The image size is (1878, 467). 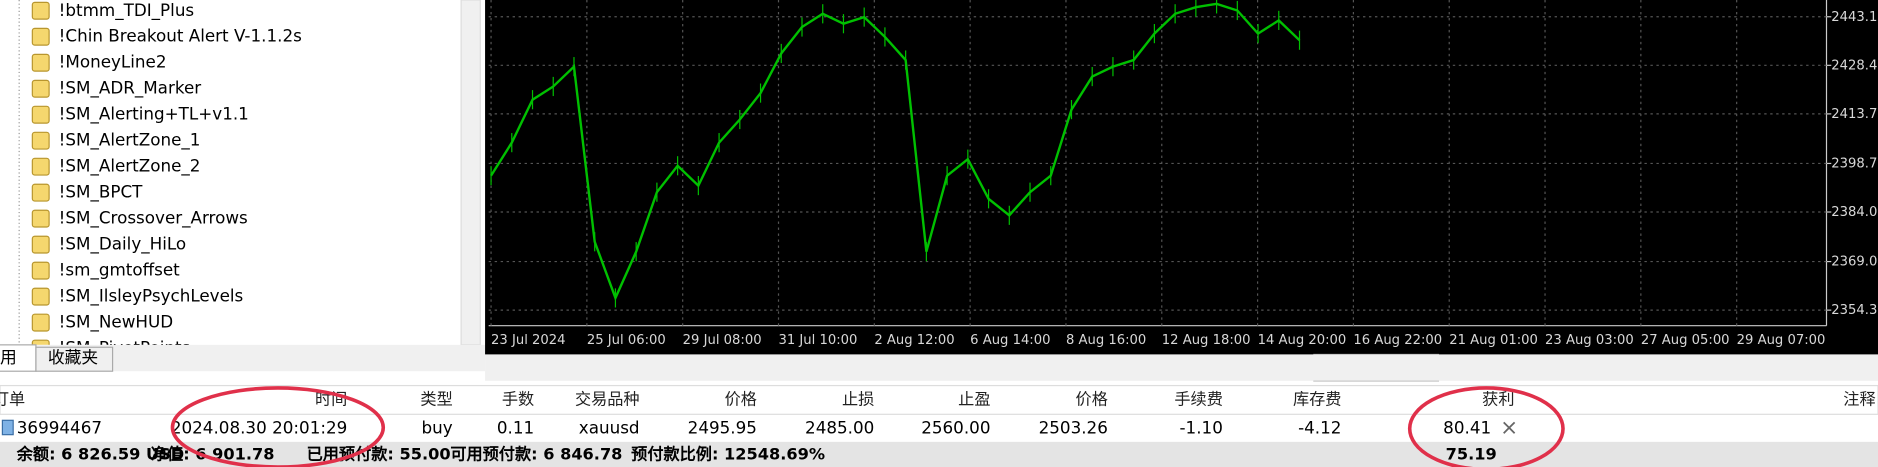 What do you see at coordinates (154, 114) in the screenshot?
I see `navigator-item: !SM_Alerting+TL+v1.1` at bounding box center [154, 114].